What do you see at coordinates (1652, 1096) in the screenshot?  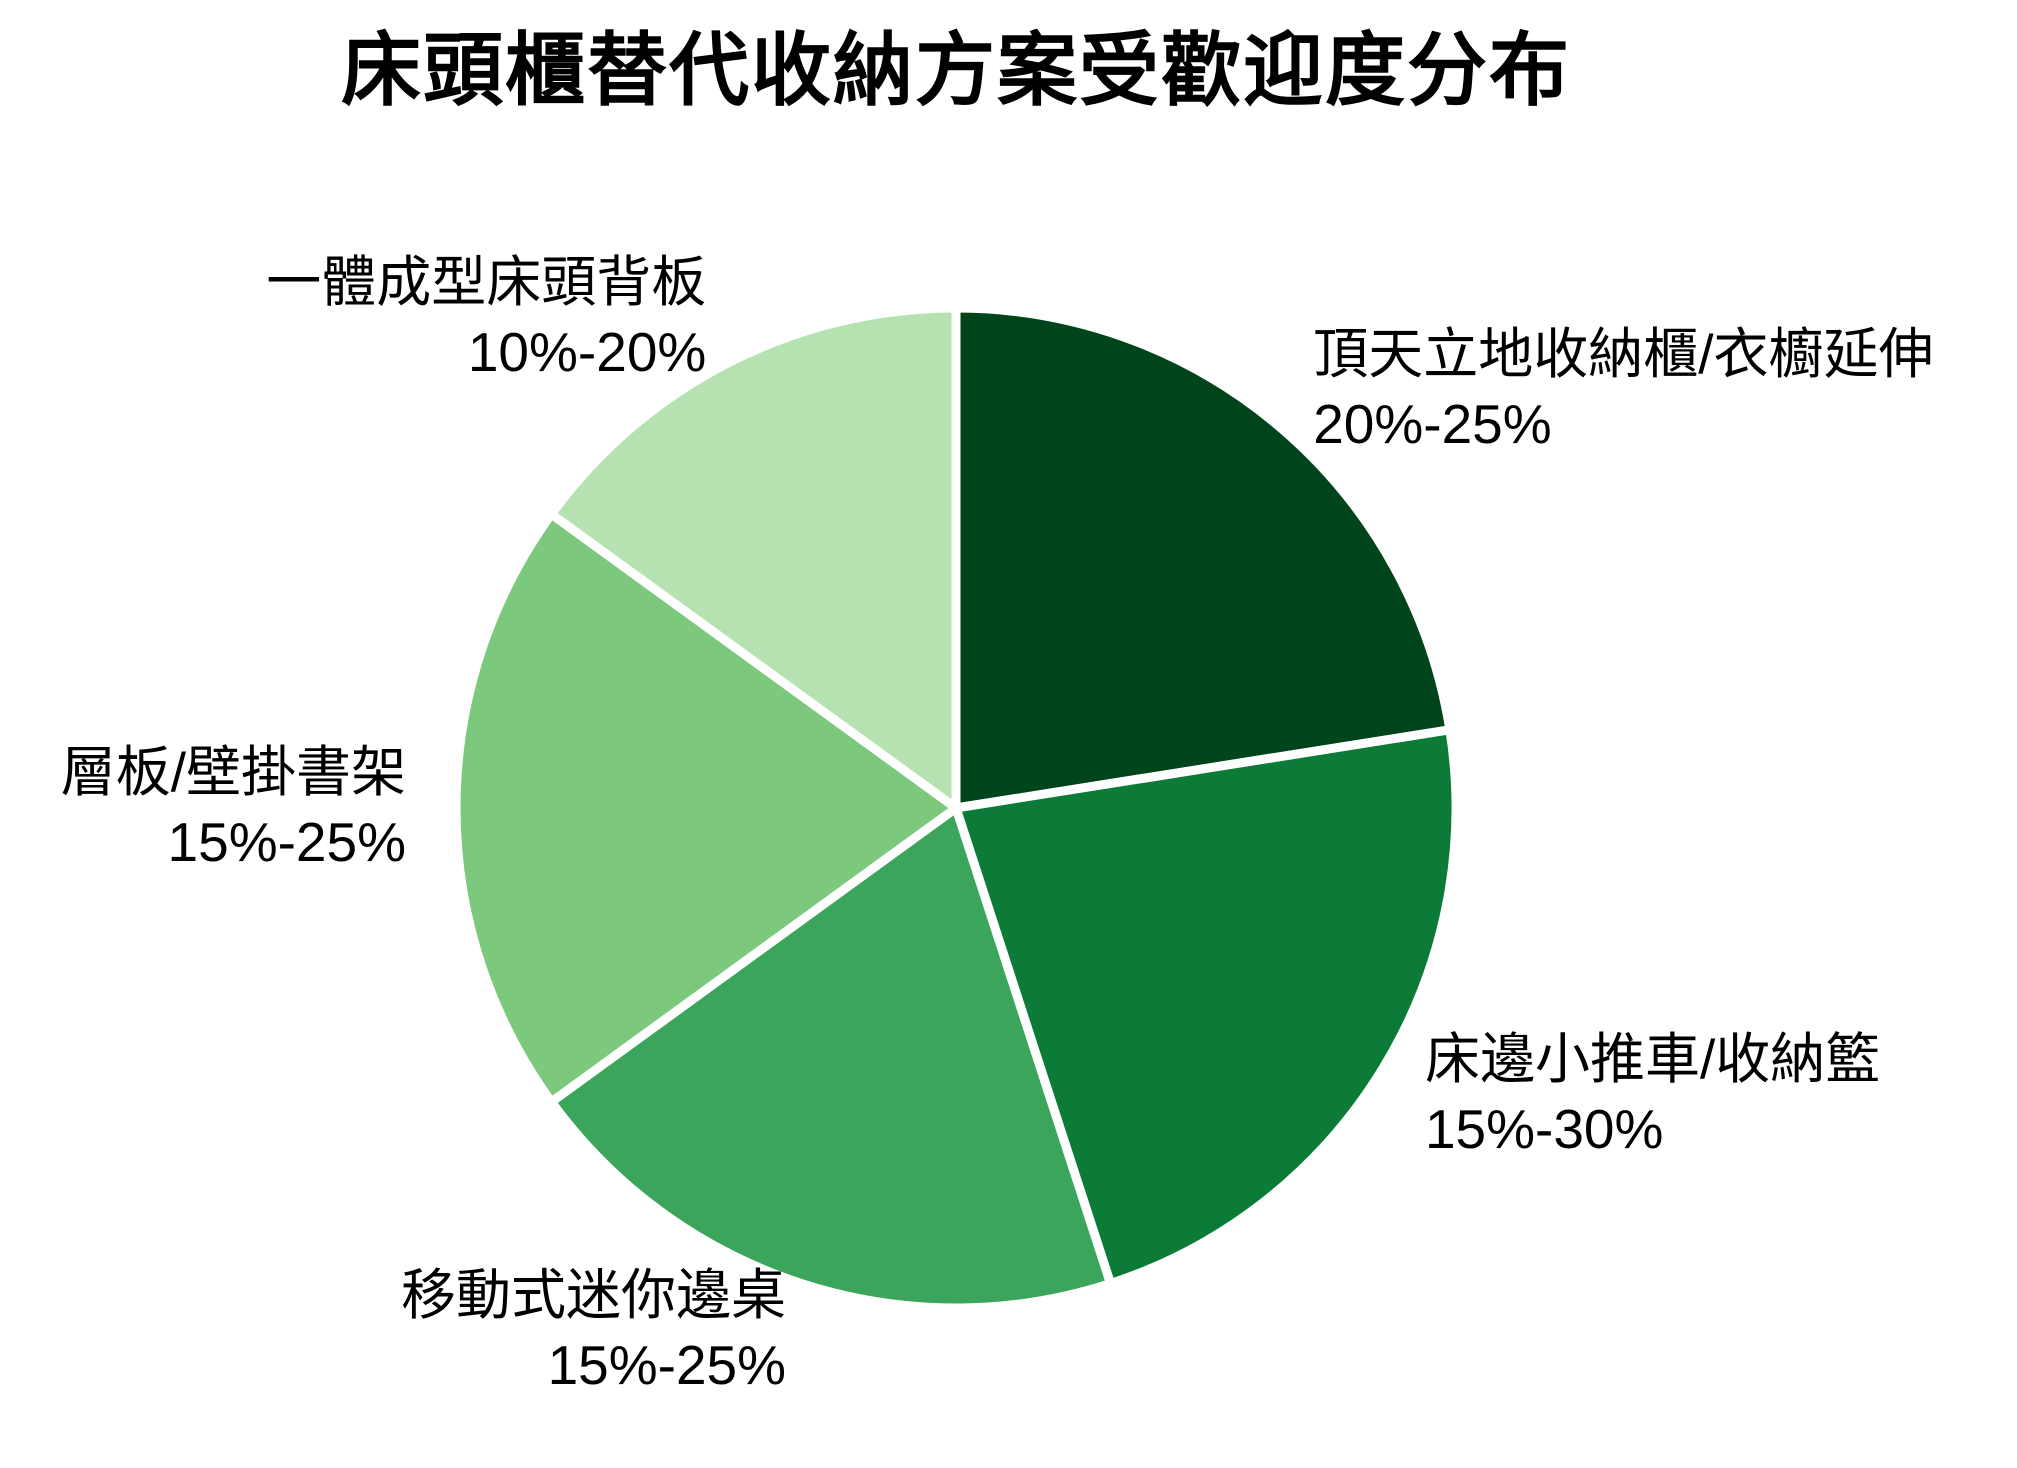 I see `slice-label-1: 床邊小推車/收納籃 15%-30%` at bounding box center [1652, 1096].